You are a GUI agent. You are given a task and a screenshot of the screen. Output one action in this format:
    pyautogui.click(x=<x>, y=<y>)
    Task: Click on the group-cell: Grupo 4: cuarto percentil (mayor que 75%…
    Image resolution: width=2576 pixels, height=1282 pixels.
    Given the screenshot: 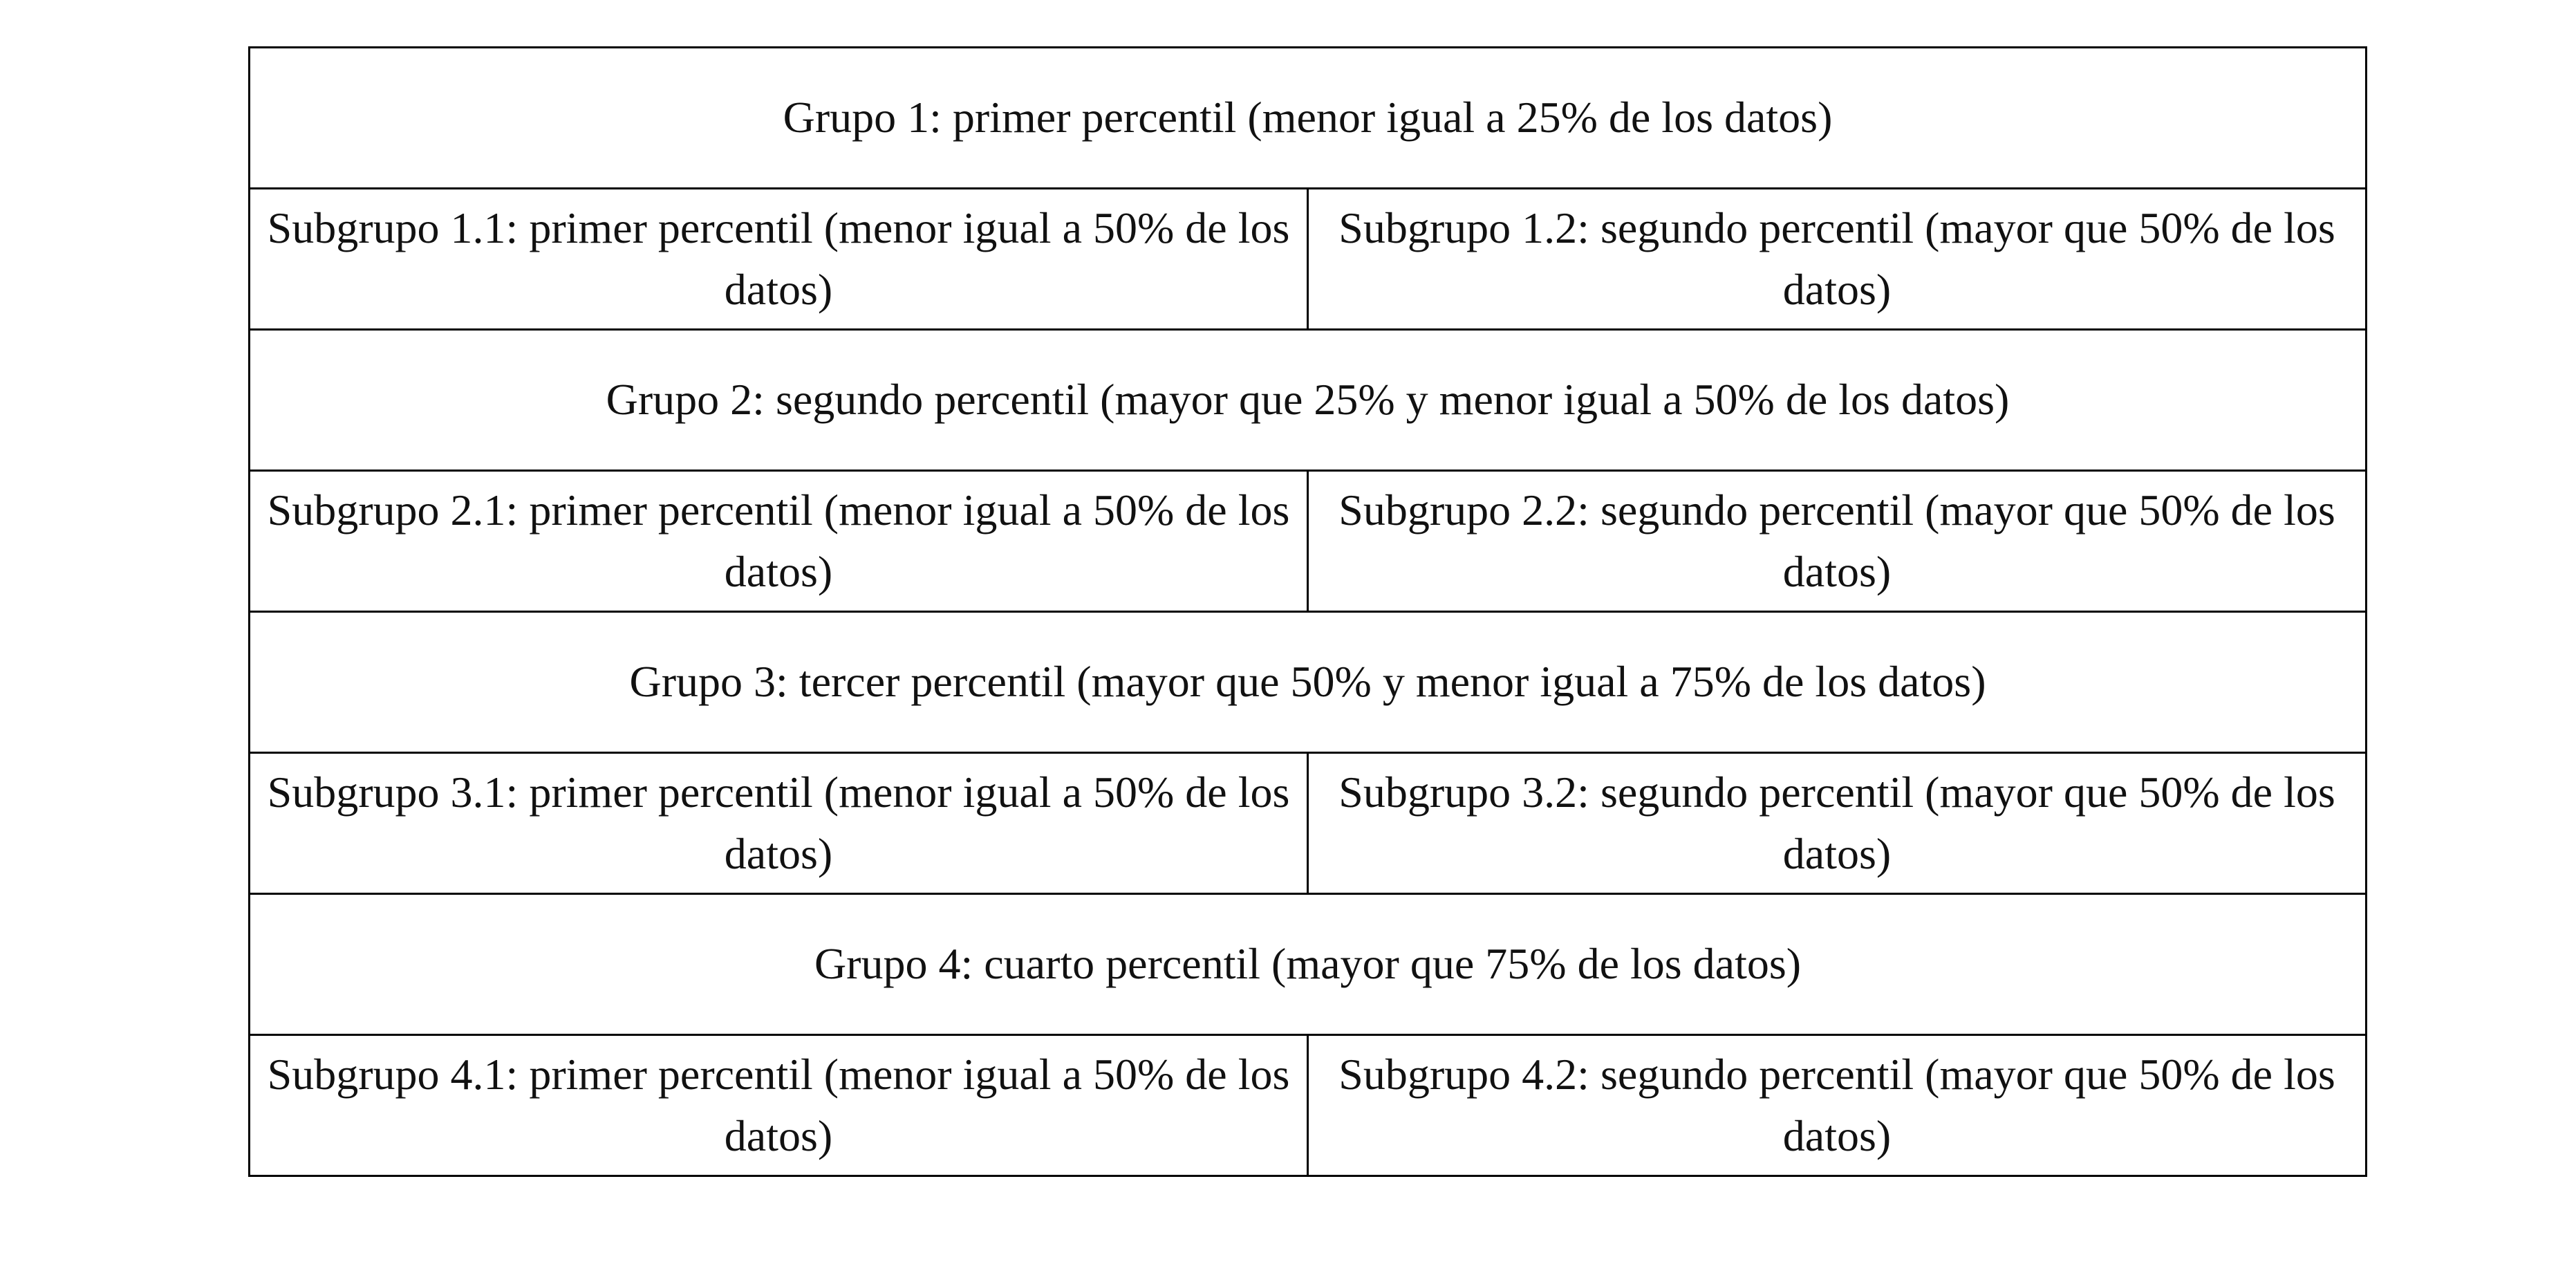 What is the action you would take?
    pyautogui.click(x=1307, y=964)
    